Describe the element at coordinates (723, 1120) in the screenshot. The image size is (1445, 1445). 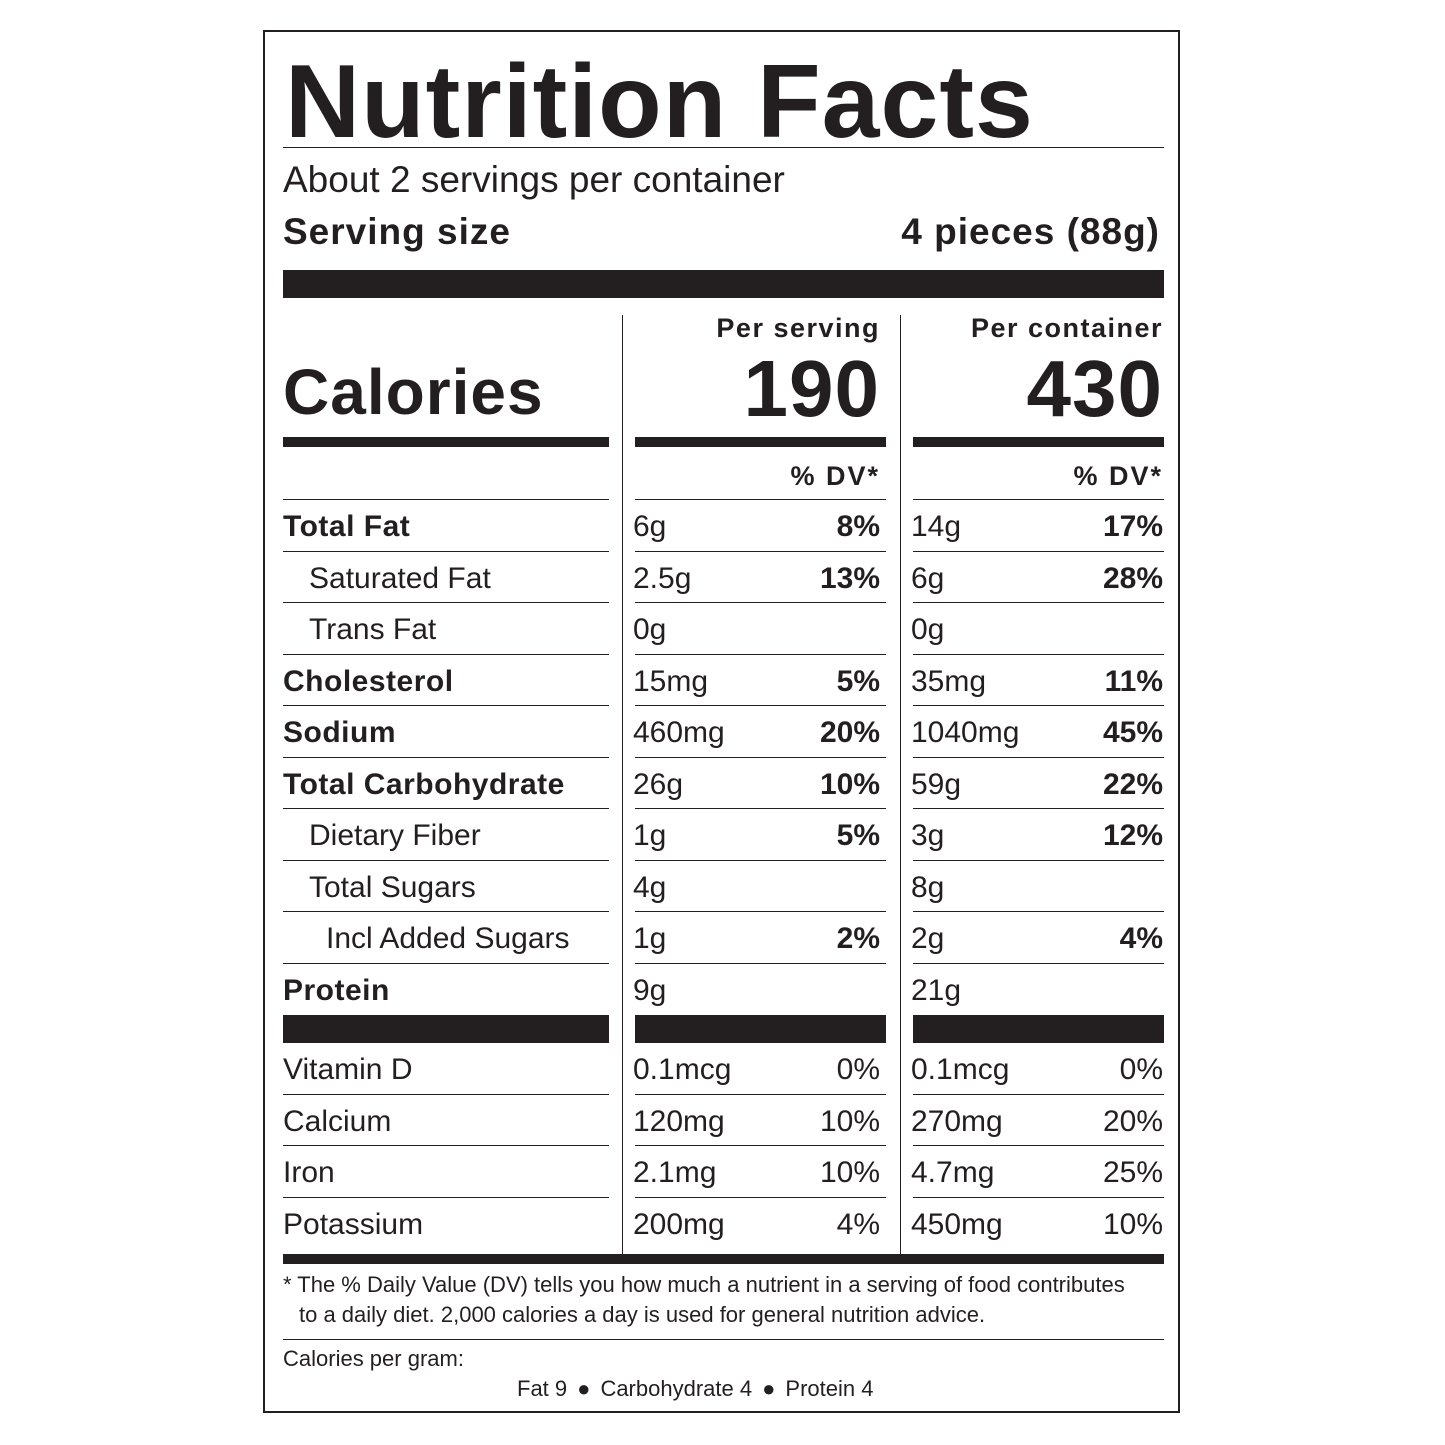
I see `table-row: Calcium 120mg 10% 270mg 20%` at that location.